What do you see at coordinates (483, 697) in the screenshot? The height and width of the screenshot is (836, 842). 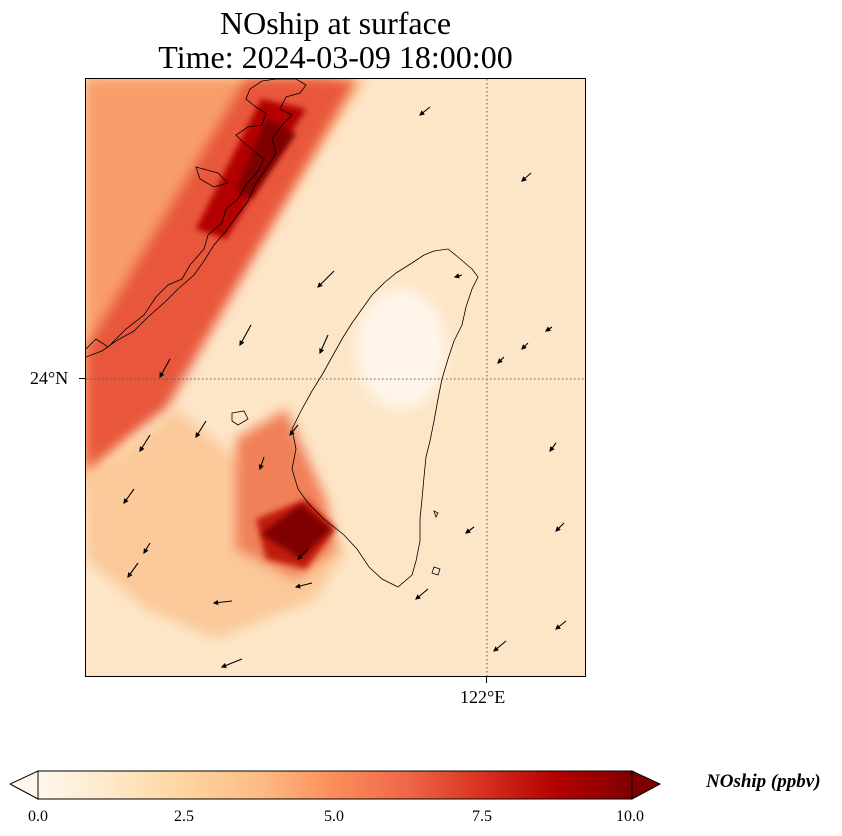 I see `lon-tick-label: 122°E` at bounding box center [483, 697].